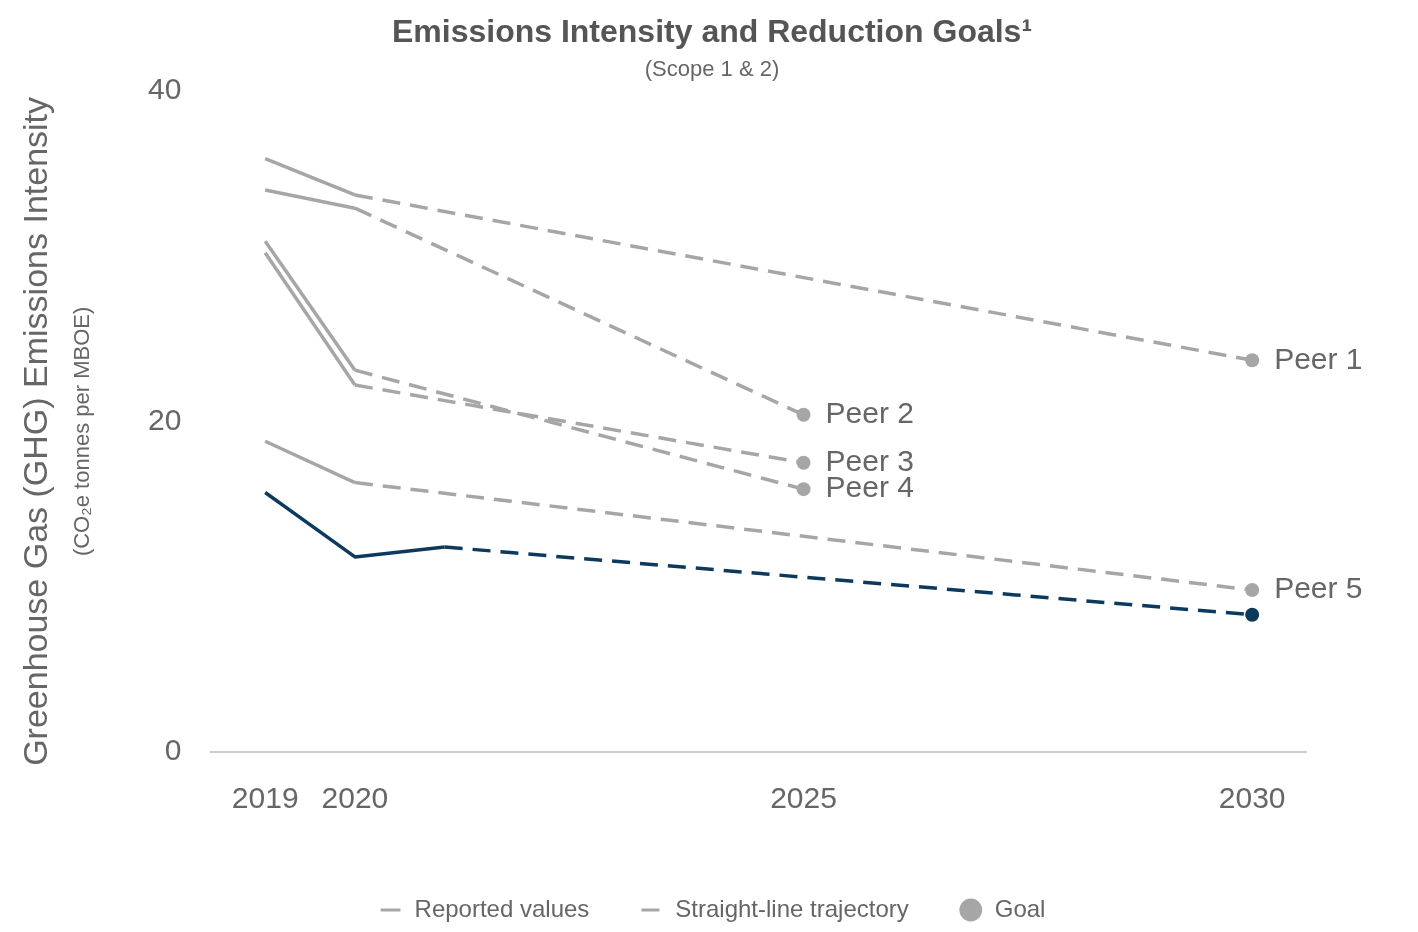  I want to click on chart-title: Emissions Intensity and Reduction Goals¹, so click(712, 31).